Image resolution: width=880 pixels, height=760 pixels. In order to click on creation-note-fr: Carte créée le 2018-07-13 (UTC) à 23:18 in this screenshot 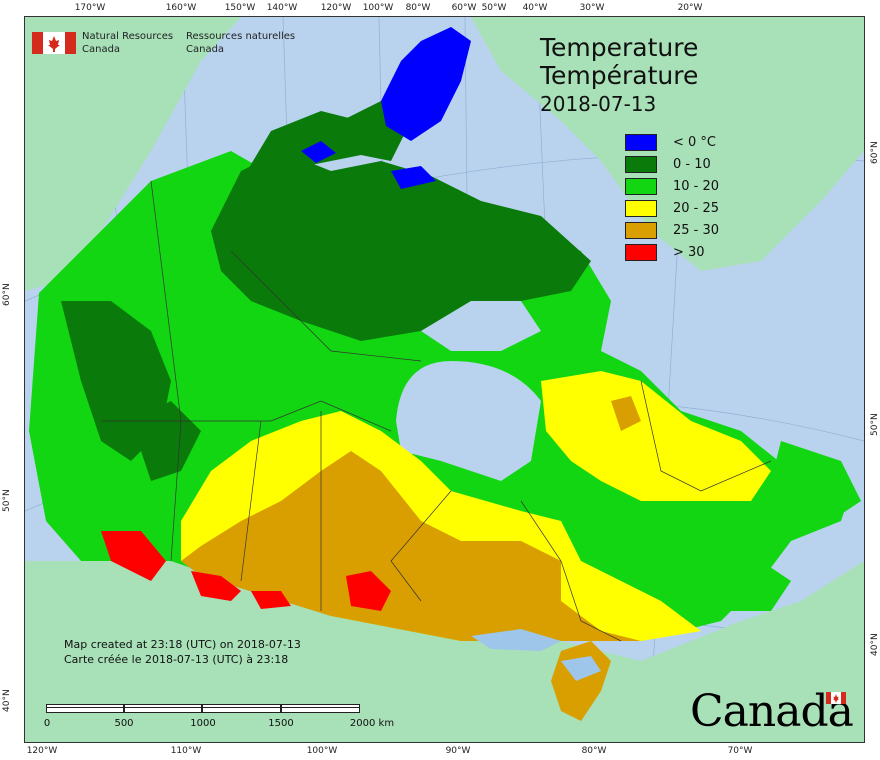, I will do `click(176, 659)`.